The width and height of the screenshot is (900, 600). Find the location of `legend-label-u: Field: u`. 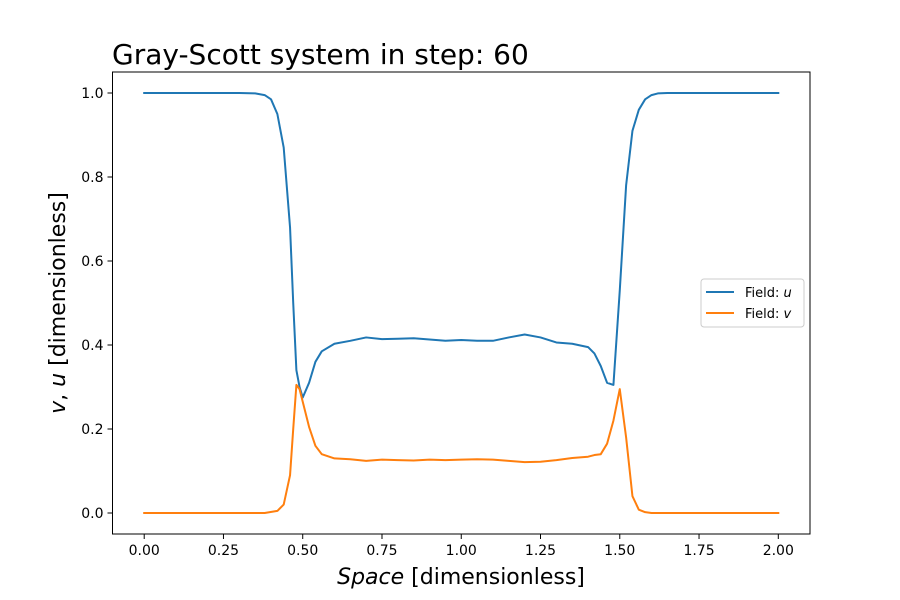

legend-label-u: Field: u is located at coordinates (768, 293).